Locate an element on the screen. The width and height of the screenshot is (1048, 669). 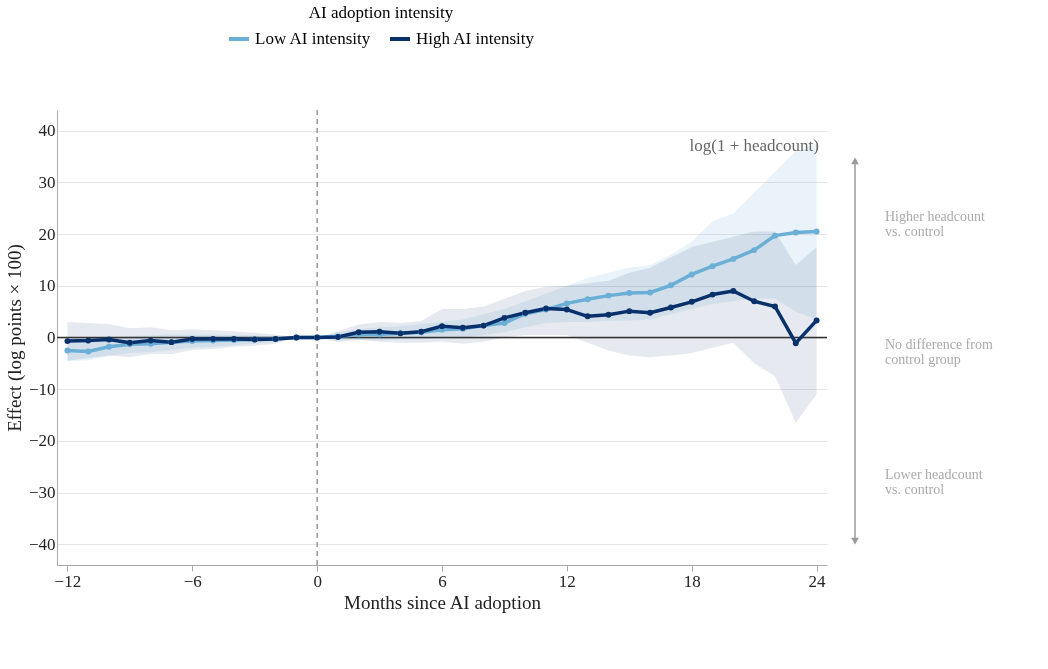
y-axis-title: Effect (log points × 100) is located at coordinates (14, 338).